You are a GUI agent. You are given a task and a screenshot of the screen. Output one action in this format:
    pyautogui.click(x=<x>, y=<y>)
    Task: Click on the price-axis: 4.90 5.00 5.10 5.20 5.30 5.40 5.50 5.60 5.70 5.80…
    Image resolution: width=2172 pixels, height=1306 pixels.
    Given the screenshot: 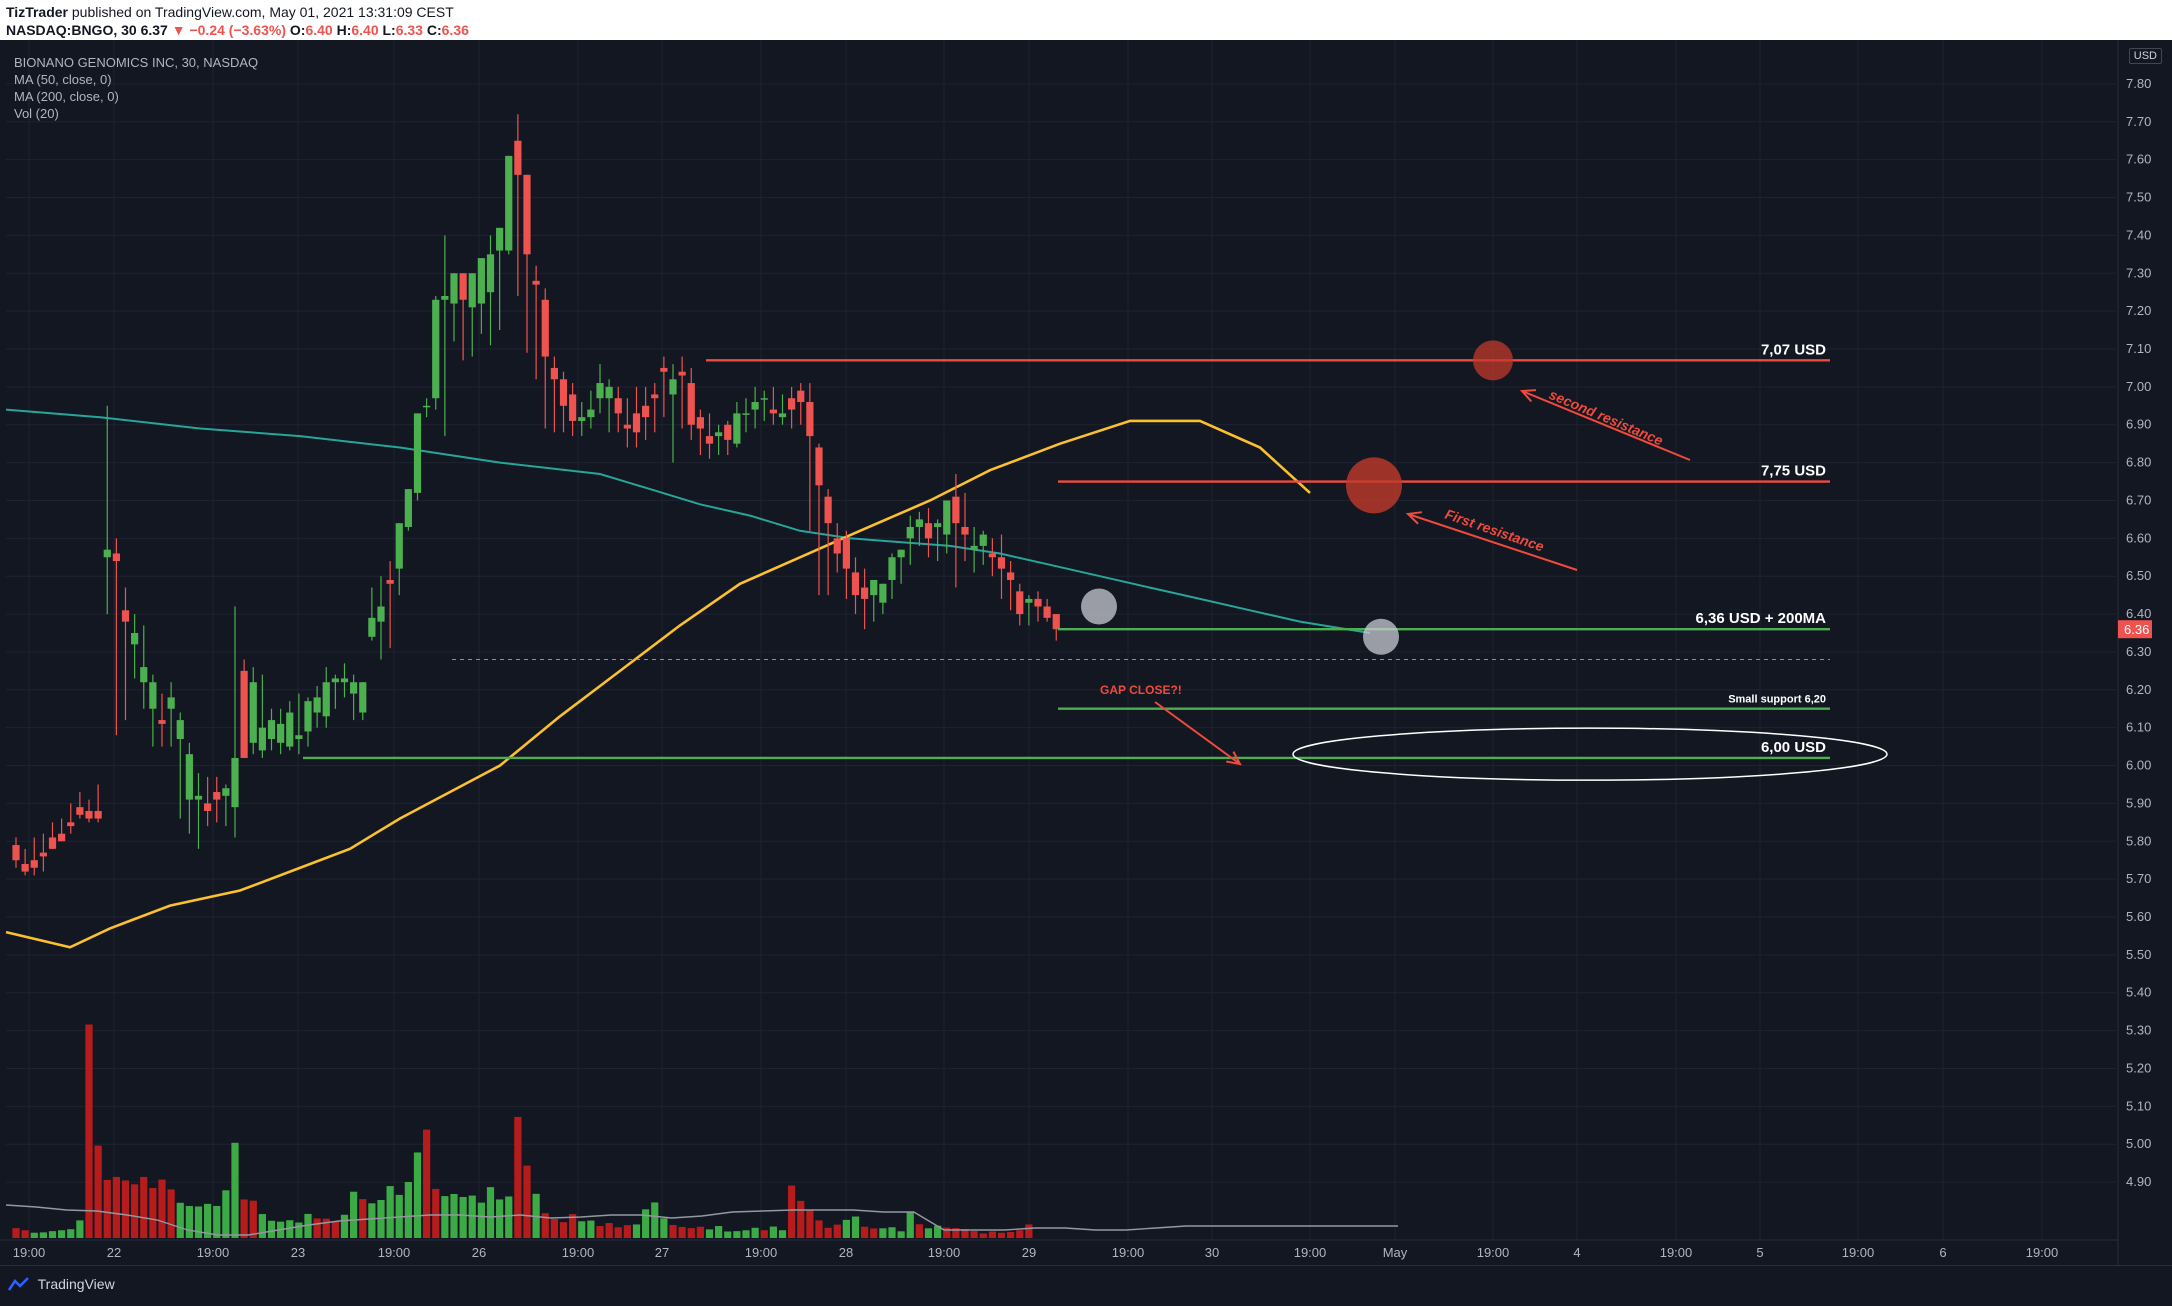 What is the action you would take?
    pyautogui.click(x=2138, y=632)
    